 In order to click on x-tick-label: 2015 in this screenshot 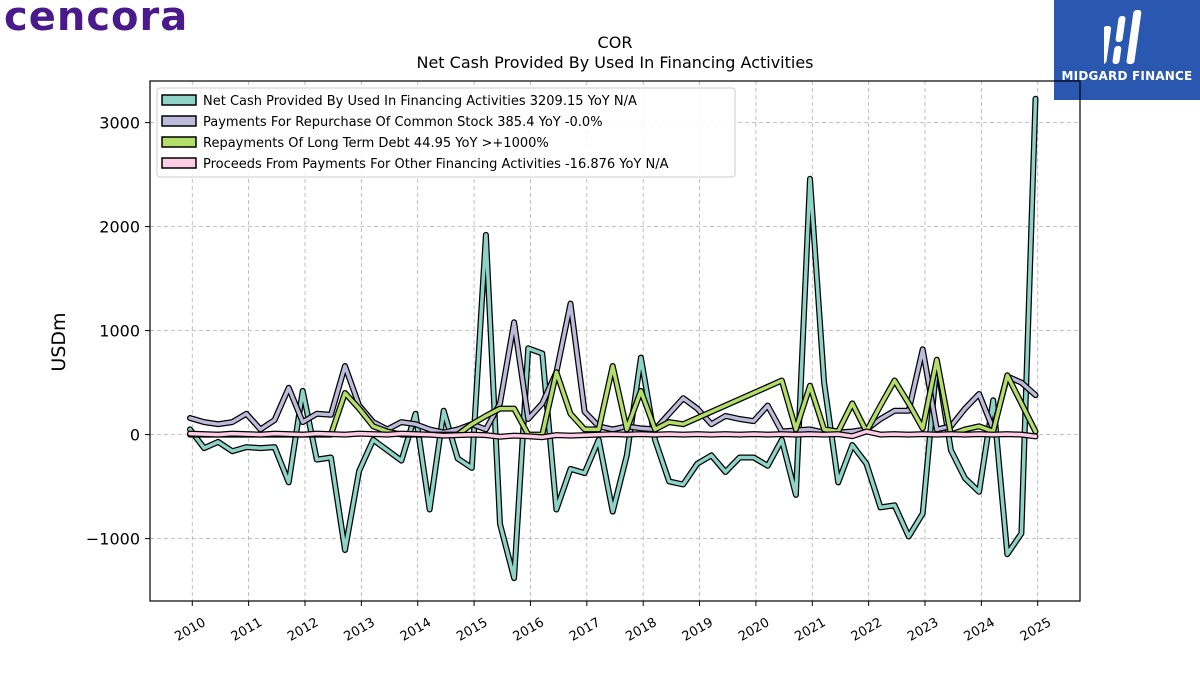, I will do `click(472, 630)`.